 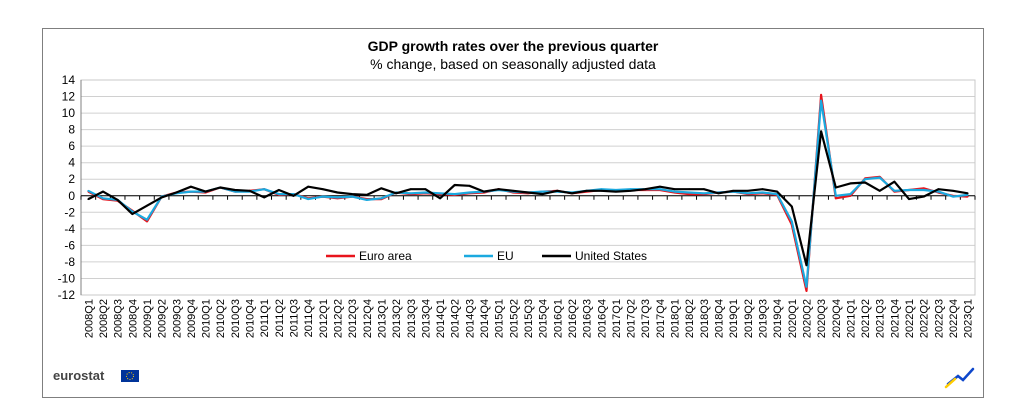 I want to click on x-tick-label: 2010Q4, so click(x=251, y=318).